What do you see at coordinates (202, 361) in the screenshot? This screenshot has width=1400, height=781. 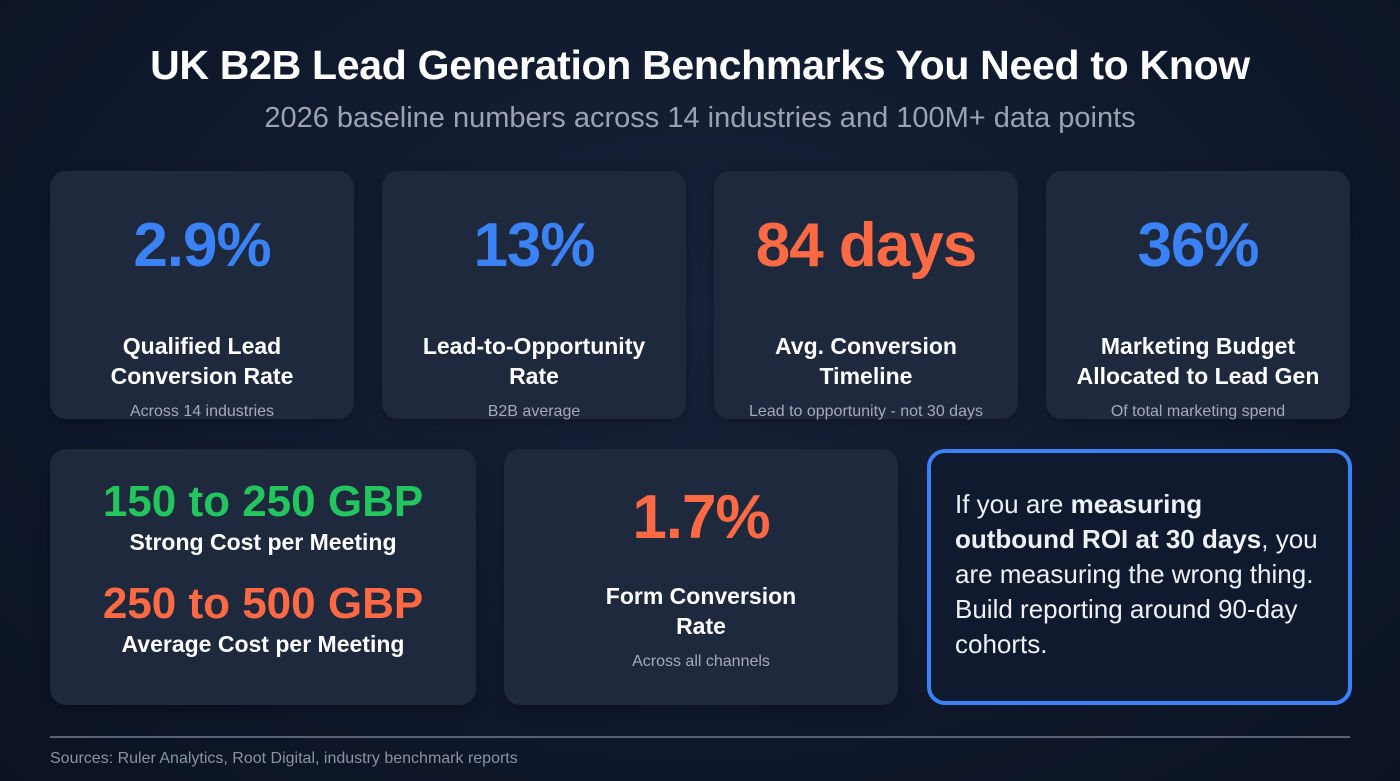 I see `stat-label: Qualified Lead Conversion Rate` at bounding box center [202, 361].